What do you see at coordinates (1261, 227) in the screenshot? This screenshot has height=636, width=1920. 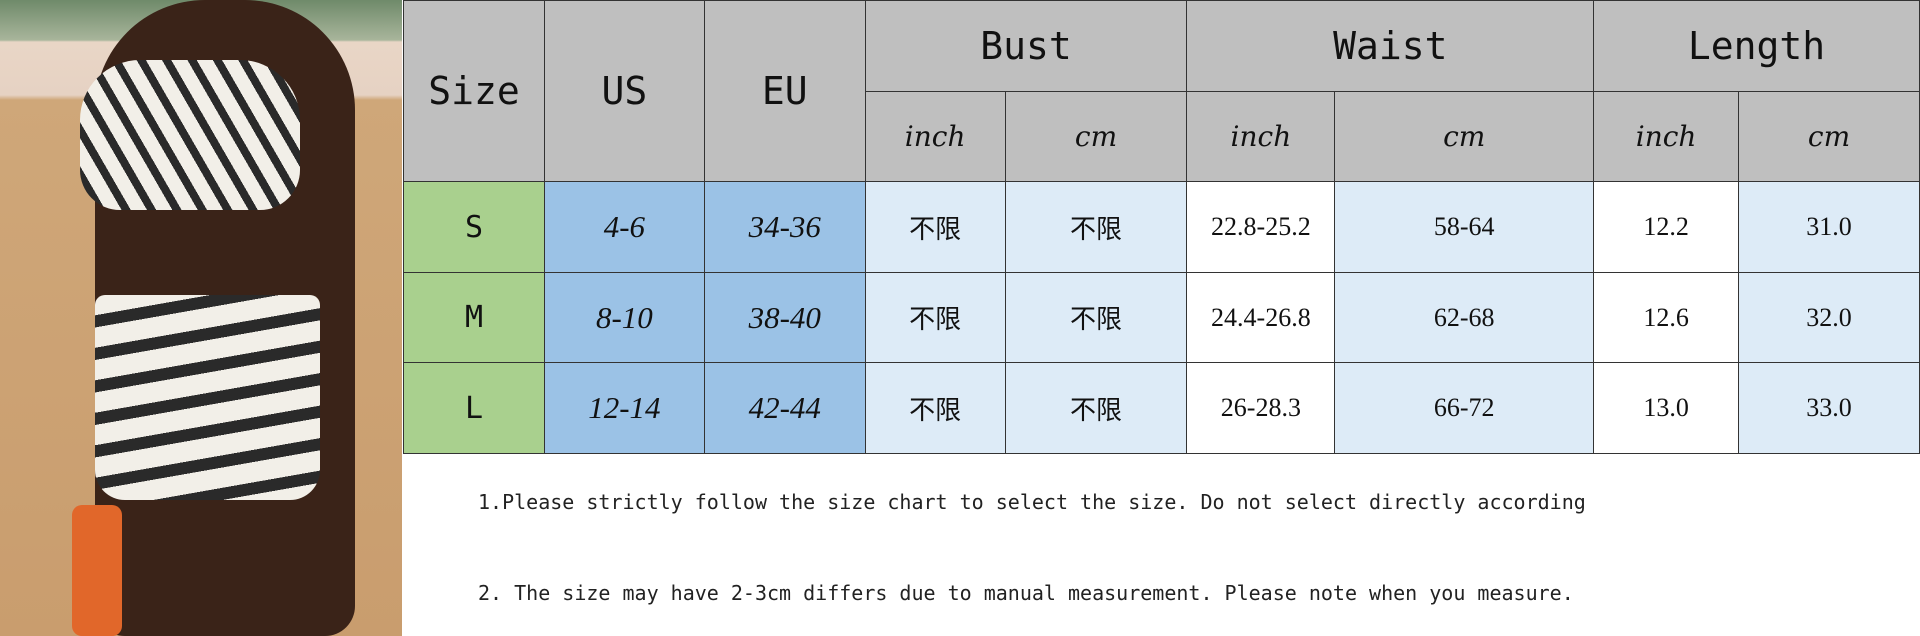 I see `cell-waist-inch: 22.8-25.2` at bounding box center [1261, 227].